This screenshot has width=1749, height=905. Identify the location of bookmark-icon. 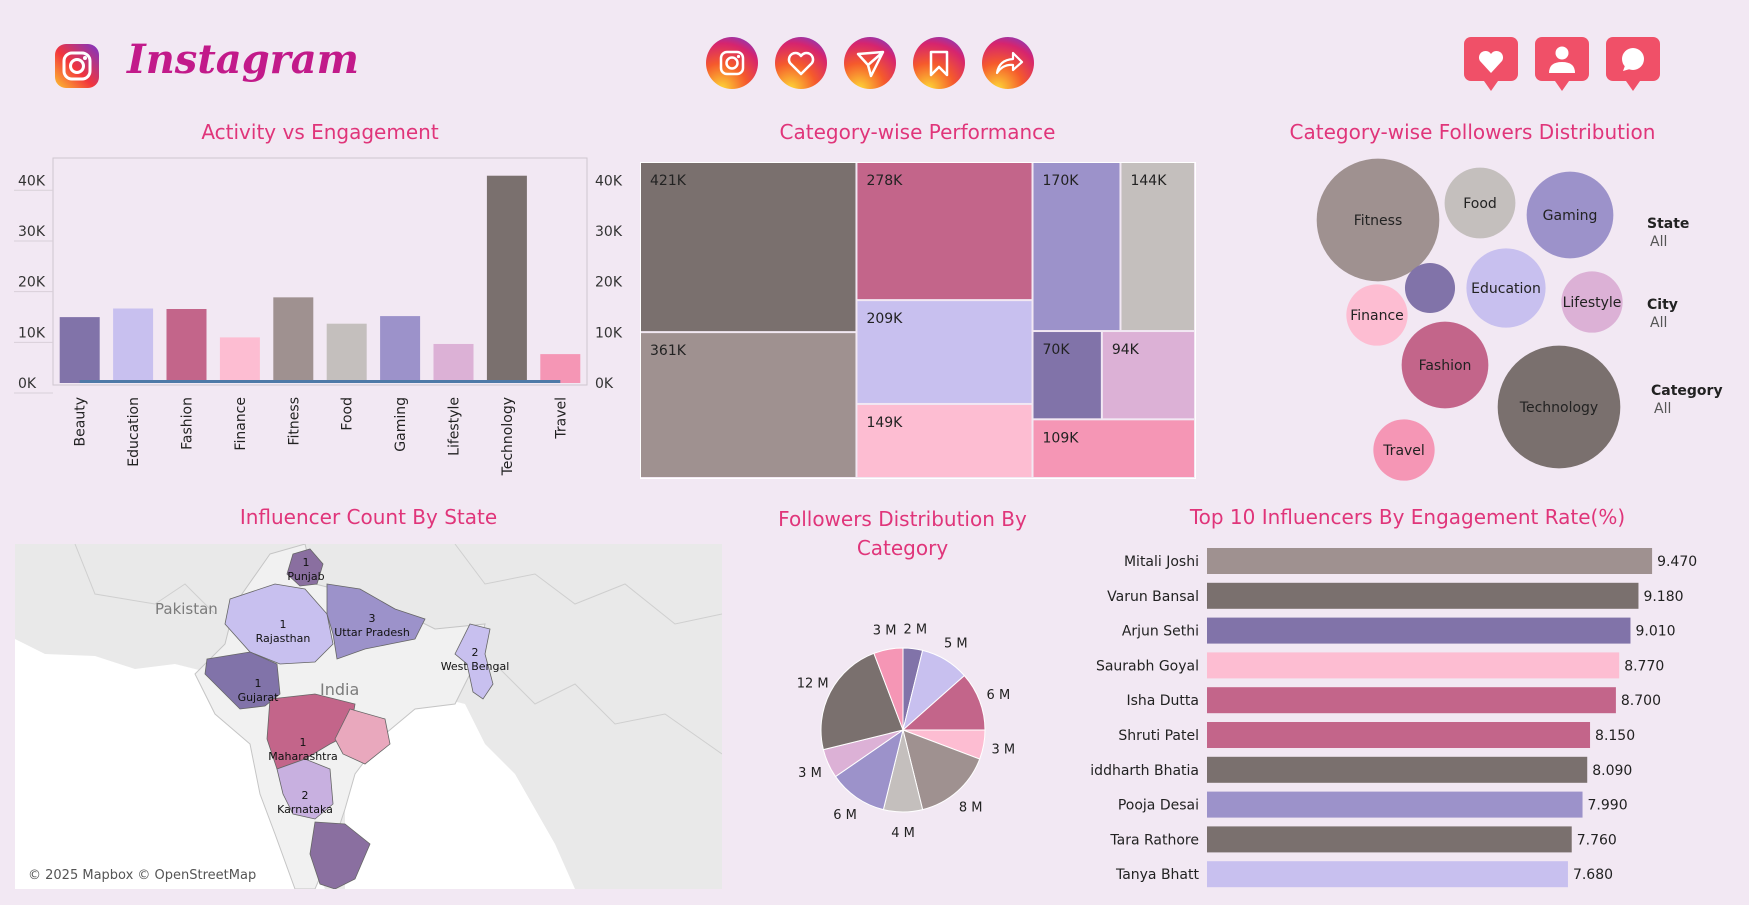
(939, 63).